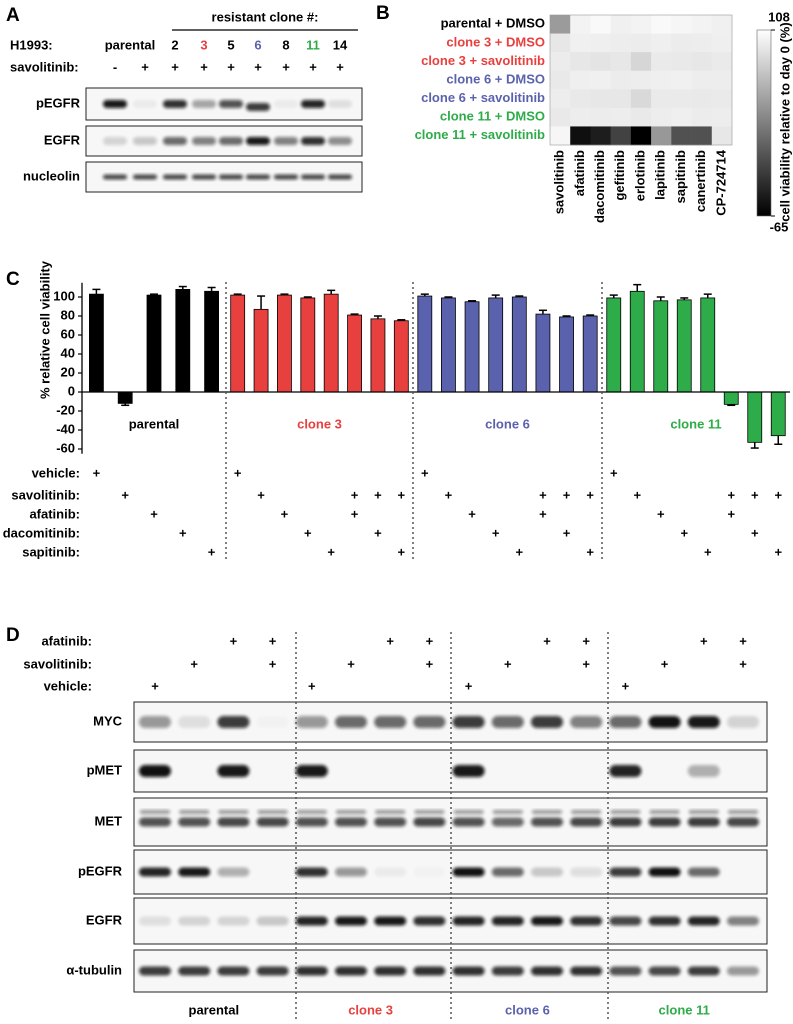 The width and height of the screenshot is (793, 1024). Describe the element at coordinates (45, 494) in the screenshot. I see `treatment-label: savolitinib:` at that location.